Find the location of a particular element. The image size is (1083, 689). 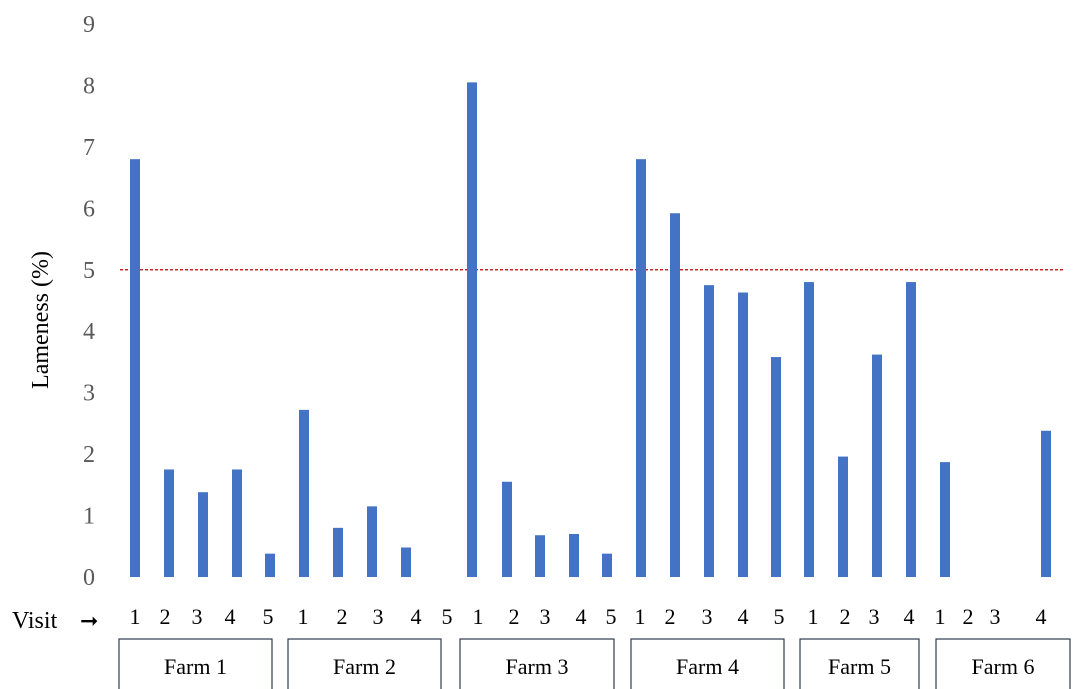

farm-label: Farm 6 is located at coordinates (1003, 666).